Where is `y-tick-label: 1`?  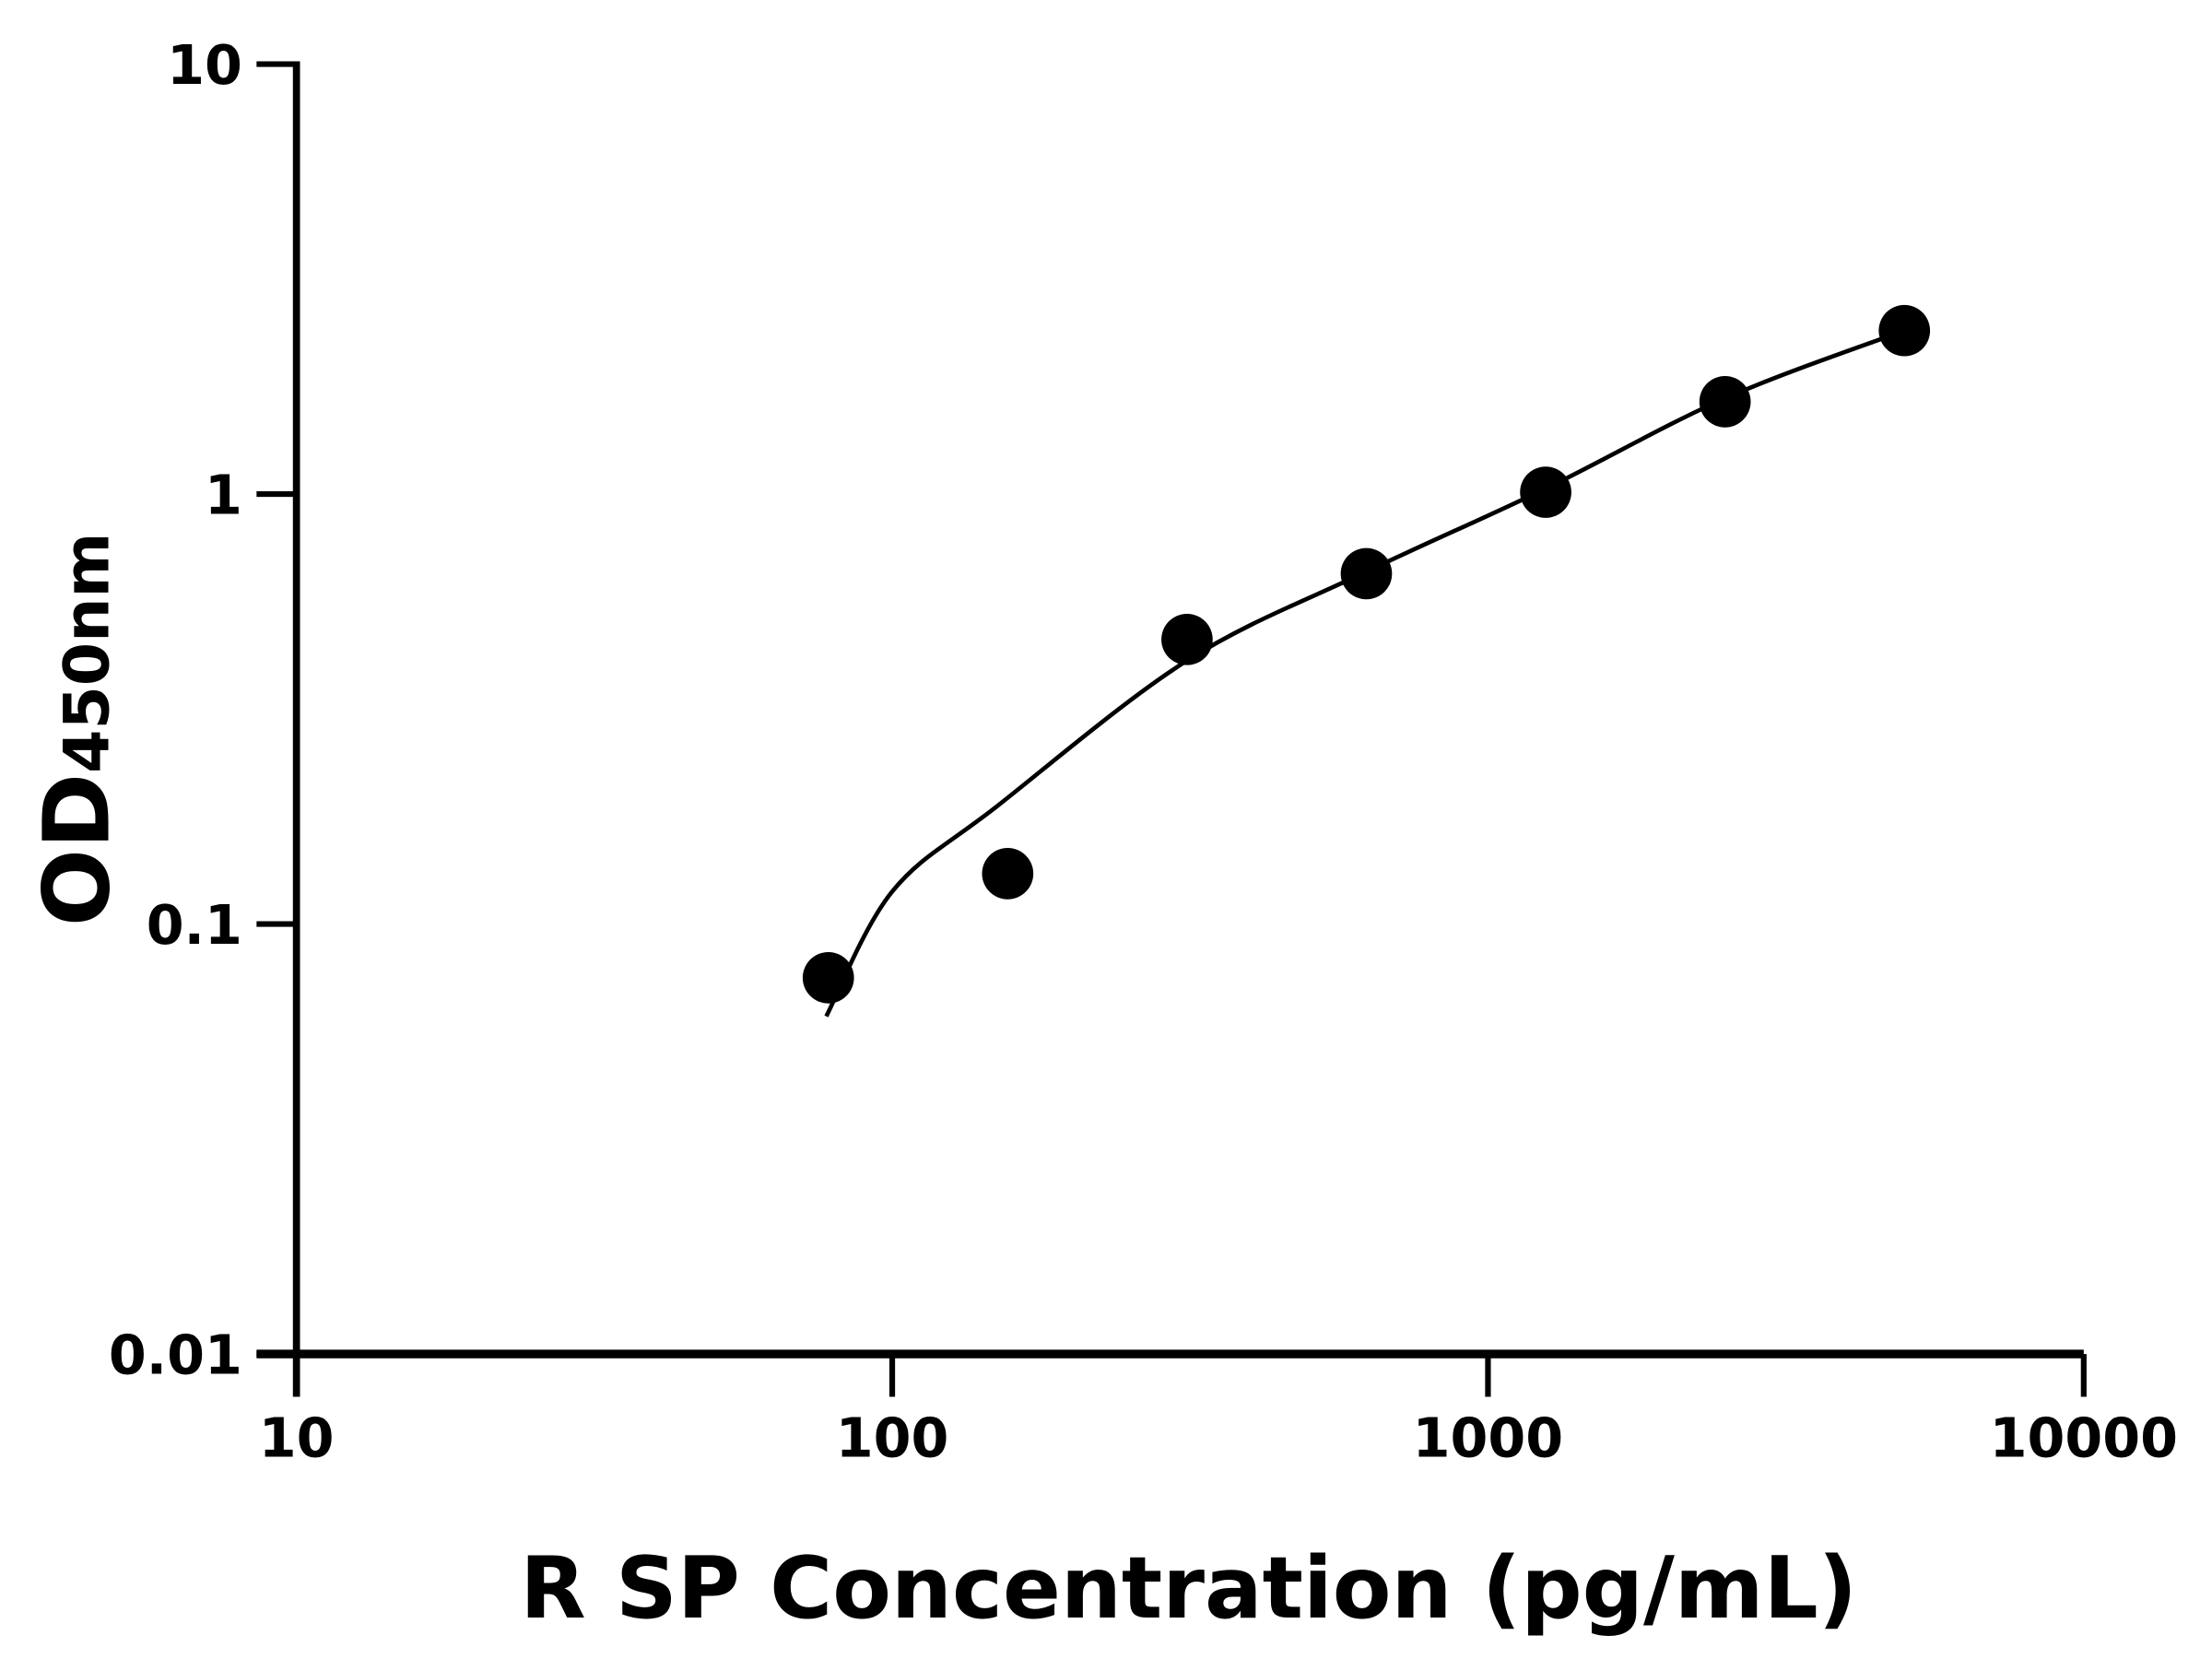 y-tick-label: 1 is located at coordinates (223, 495).